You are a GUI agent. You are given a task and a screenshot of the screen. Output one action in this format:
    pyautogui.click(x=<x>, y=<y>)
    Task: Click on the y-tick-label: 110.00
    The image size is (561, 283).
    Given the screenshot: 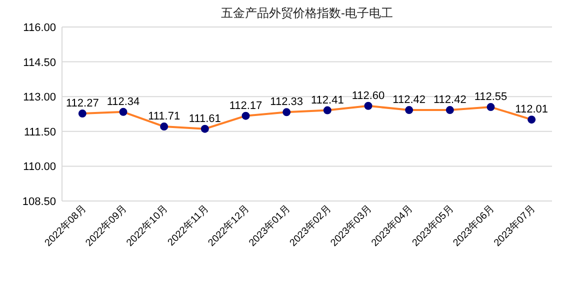 What is the action you would take?
    pyautogui.click(x=39, y=167)
    